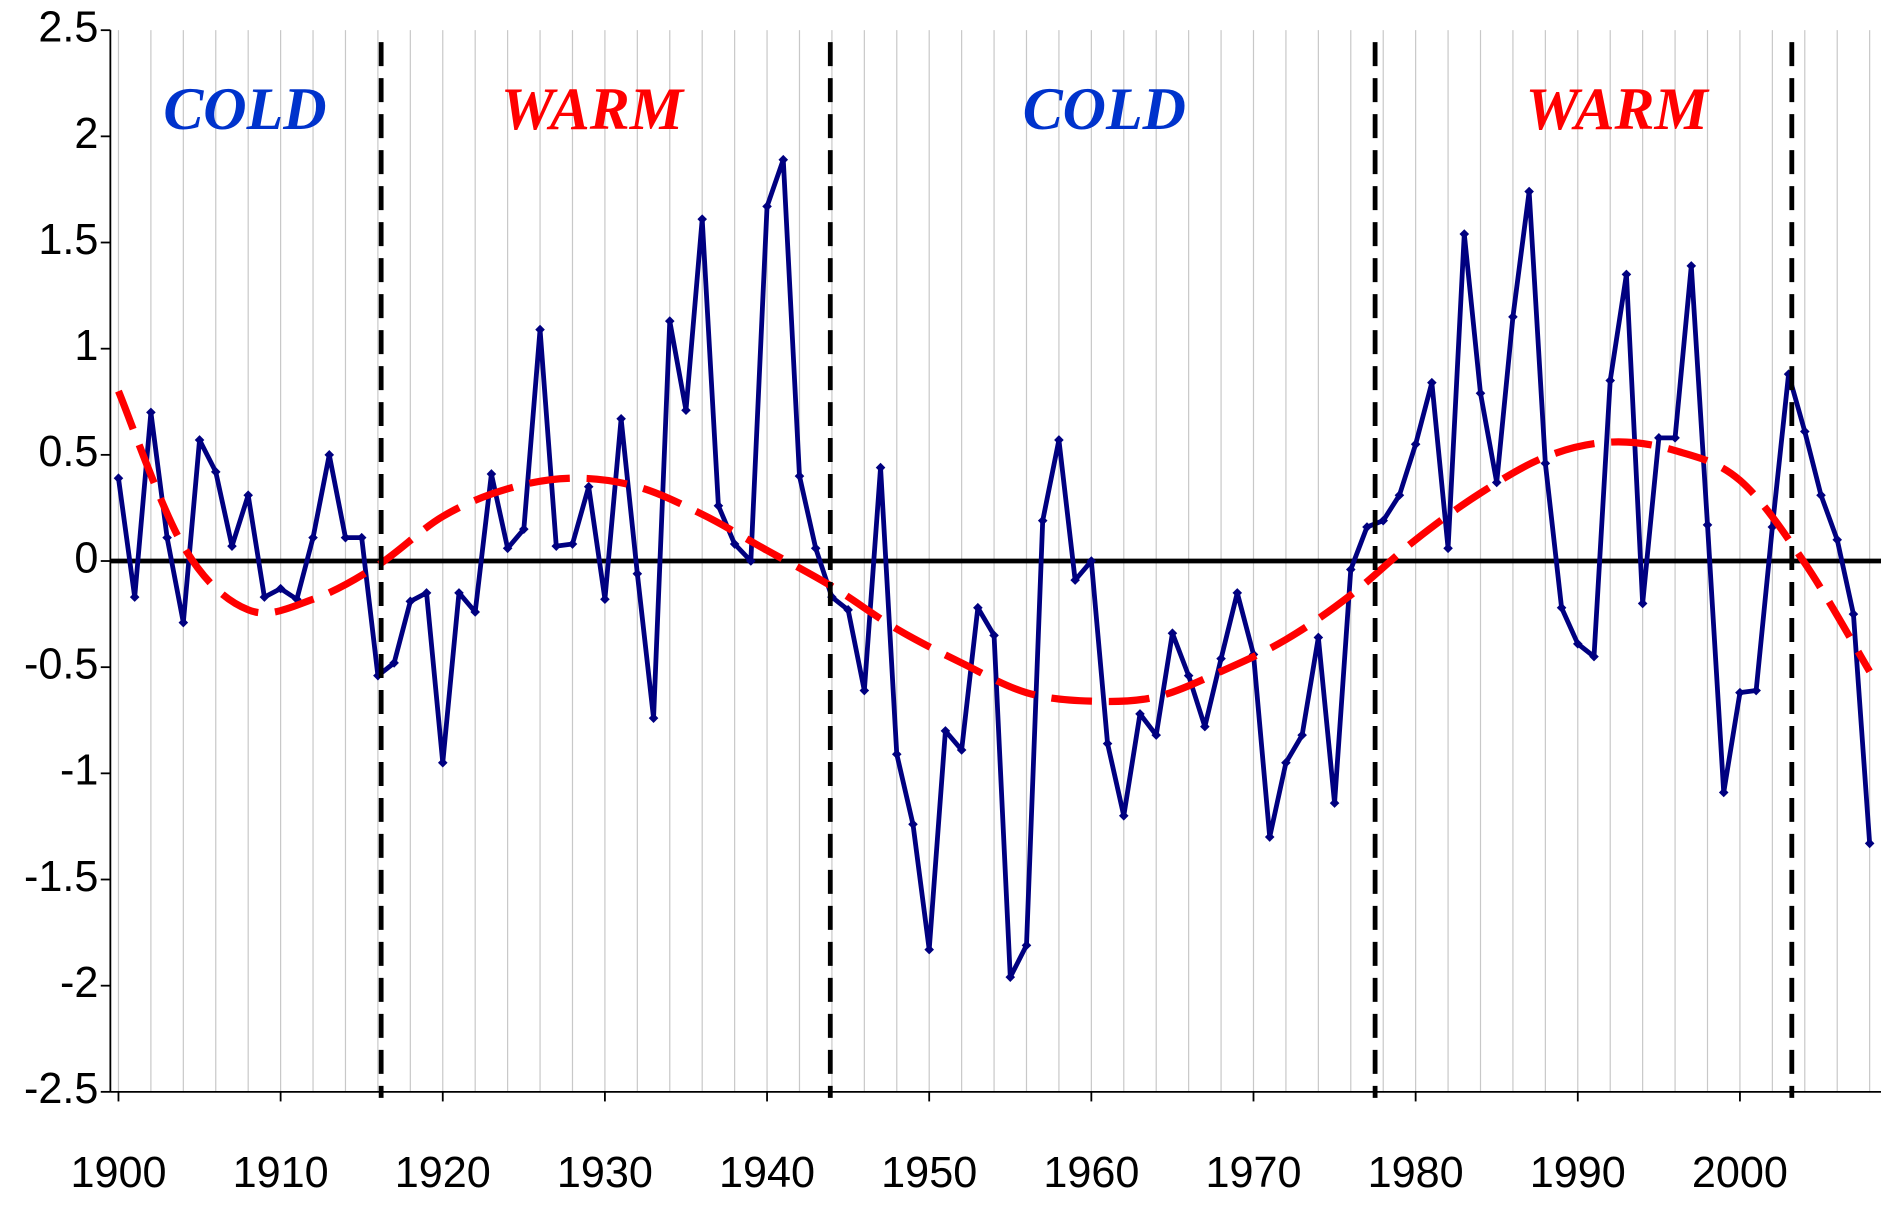 This screenshot has height=1206, width=1881. Describe the element at coordinates (86, 558) in the screenshot. I see `y-tick-label: 0` at that location.